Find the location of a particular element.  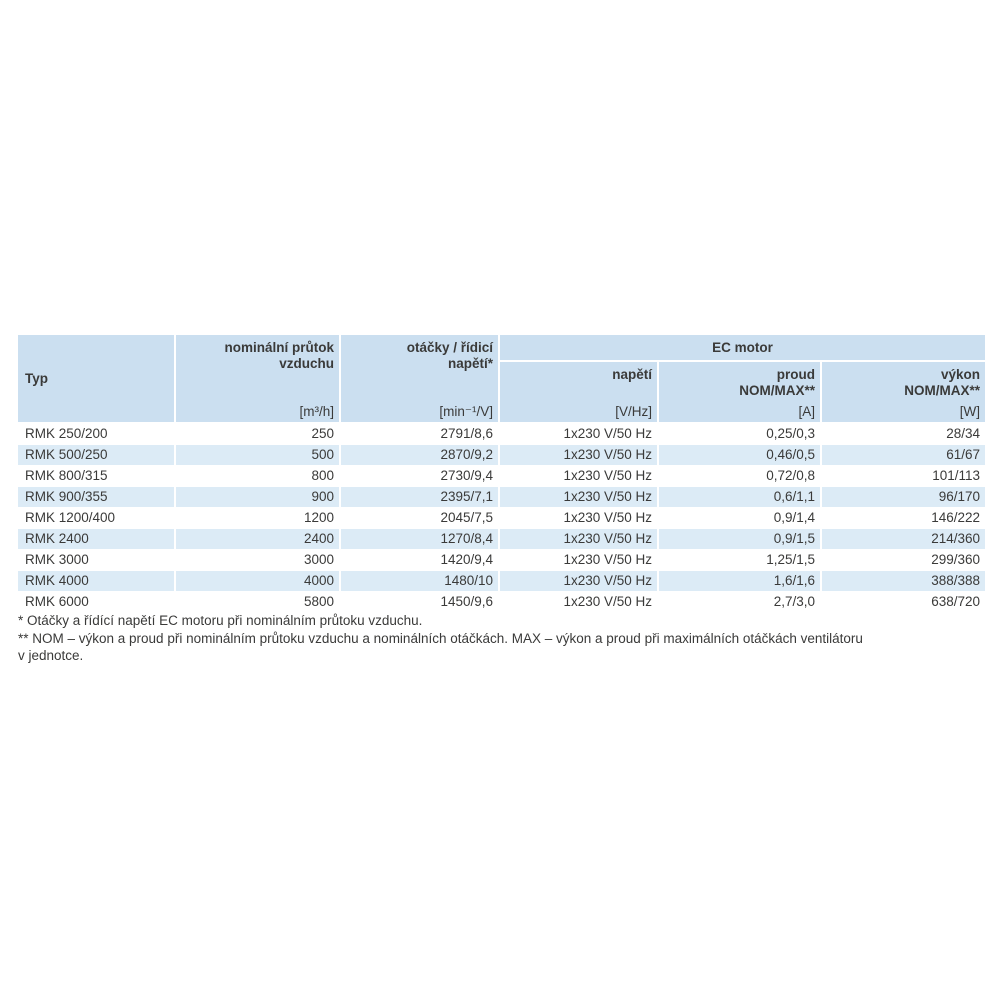

cell-flow: 500 is located at coordinates (258, 455).